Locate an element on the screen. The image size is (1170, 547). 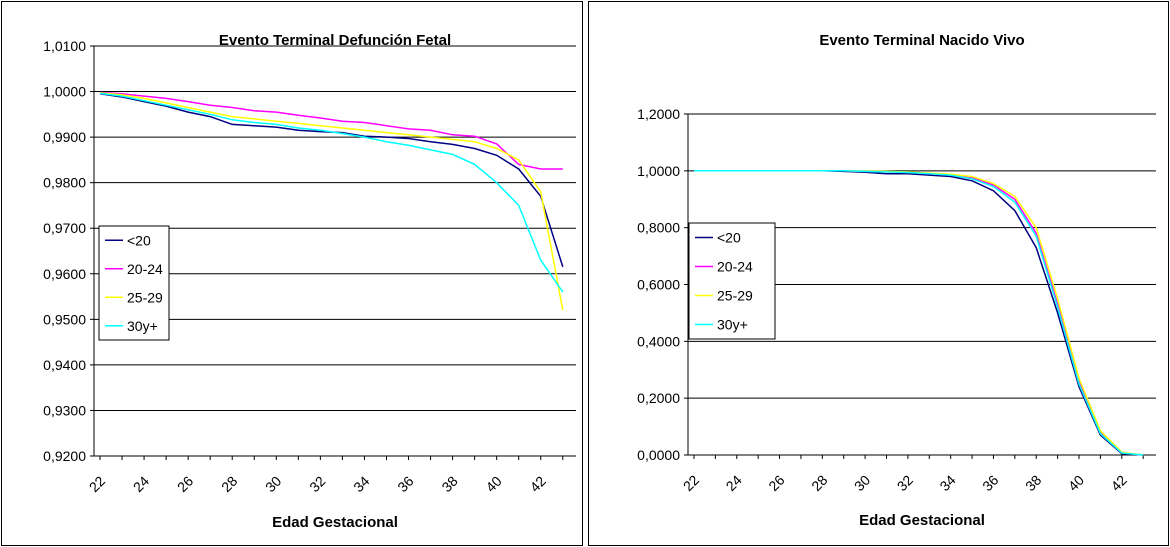
y-tick-label: 0,9800 is located at coordinates (64, 183).